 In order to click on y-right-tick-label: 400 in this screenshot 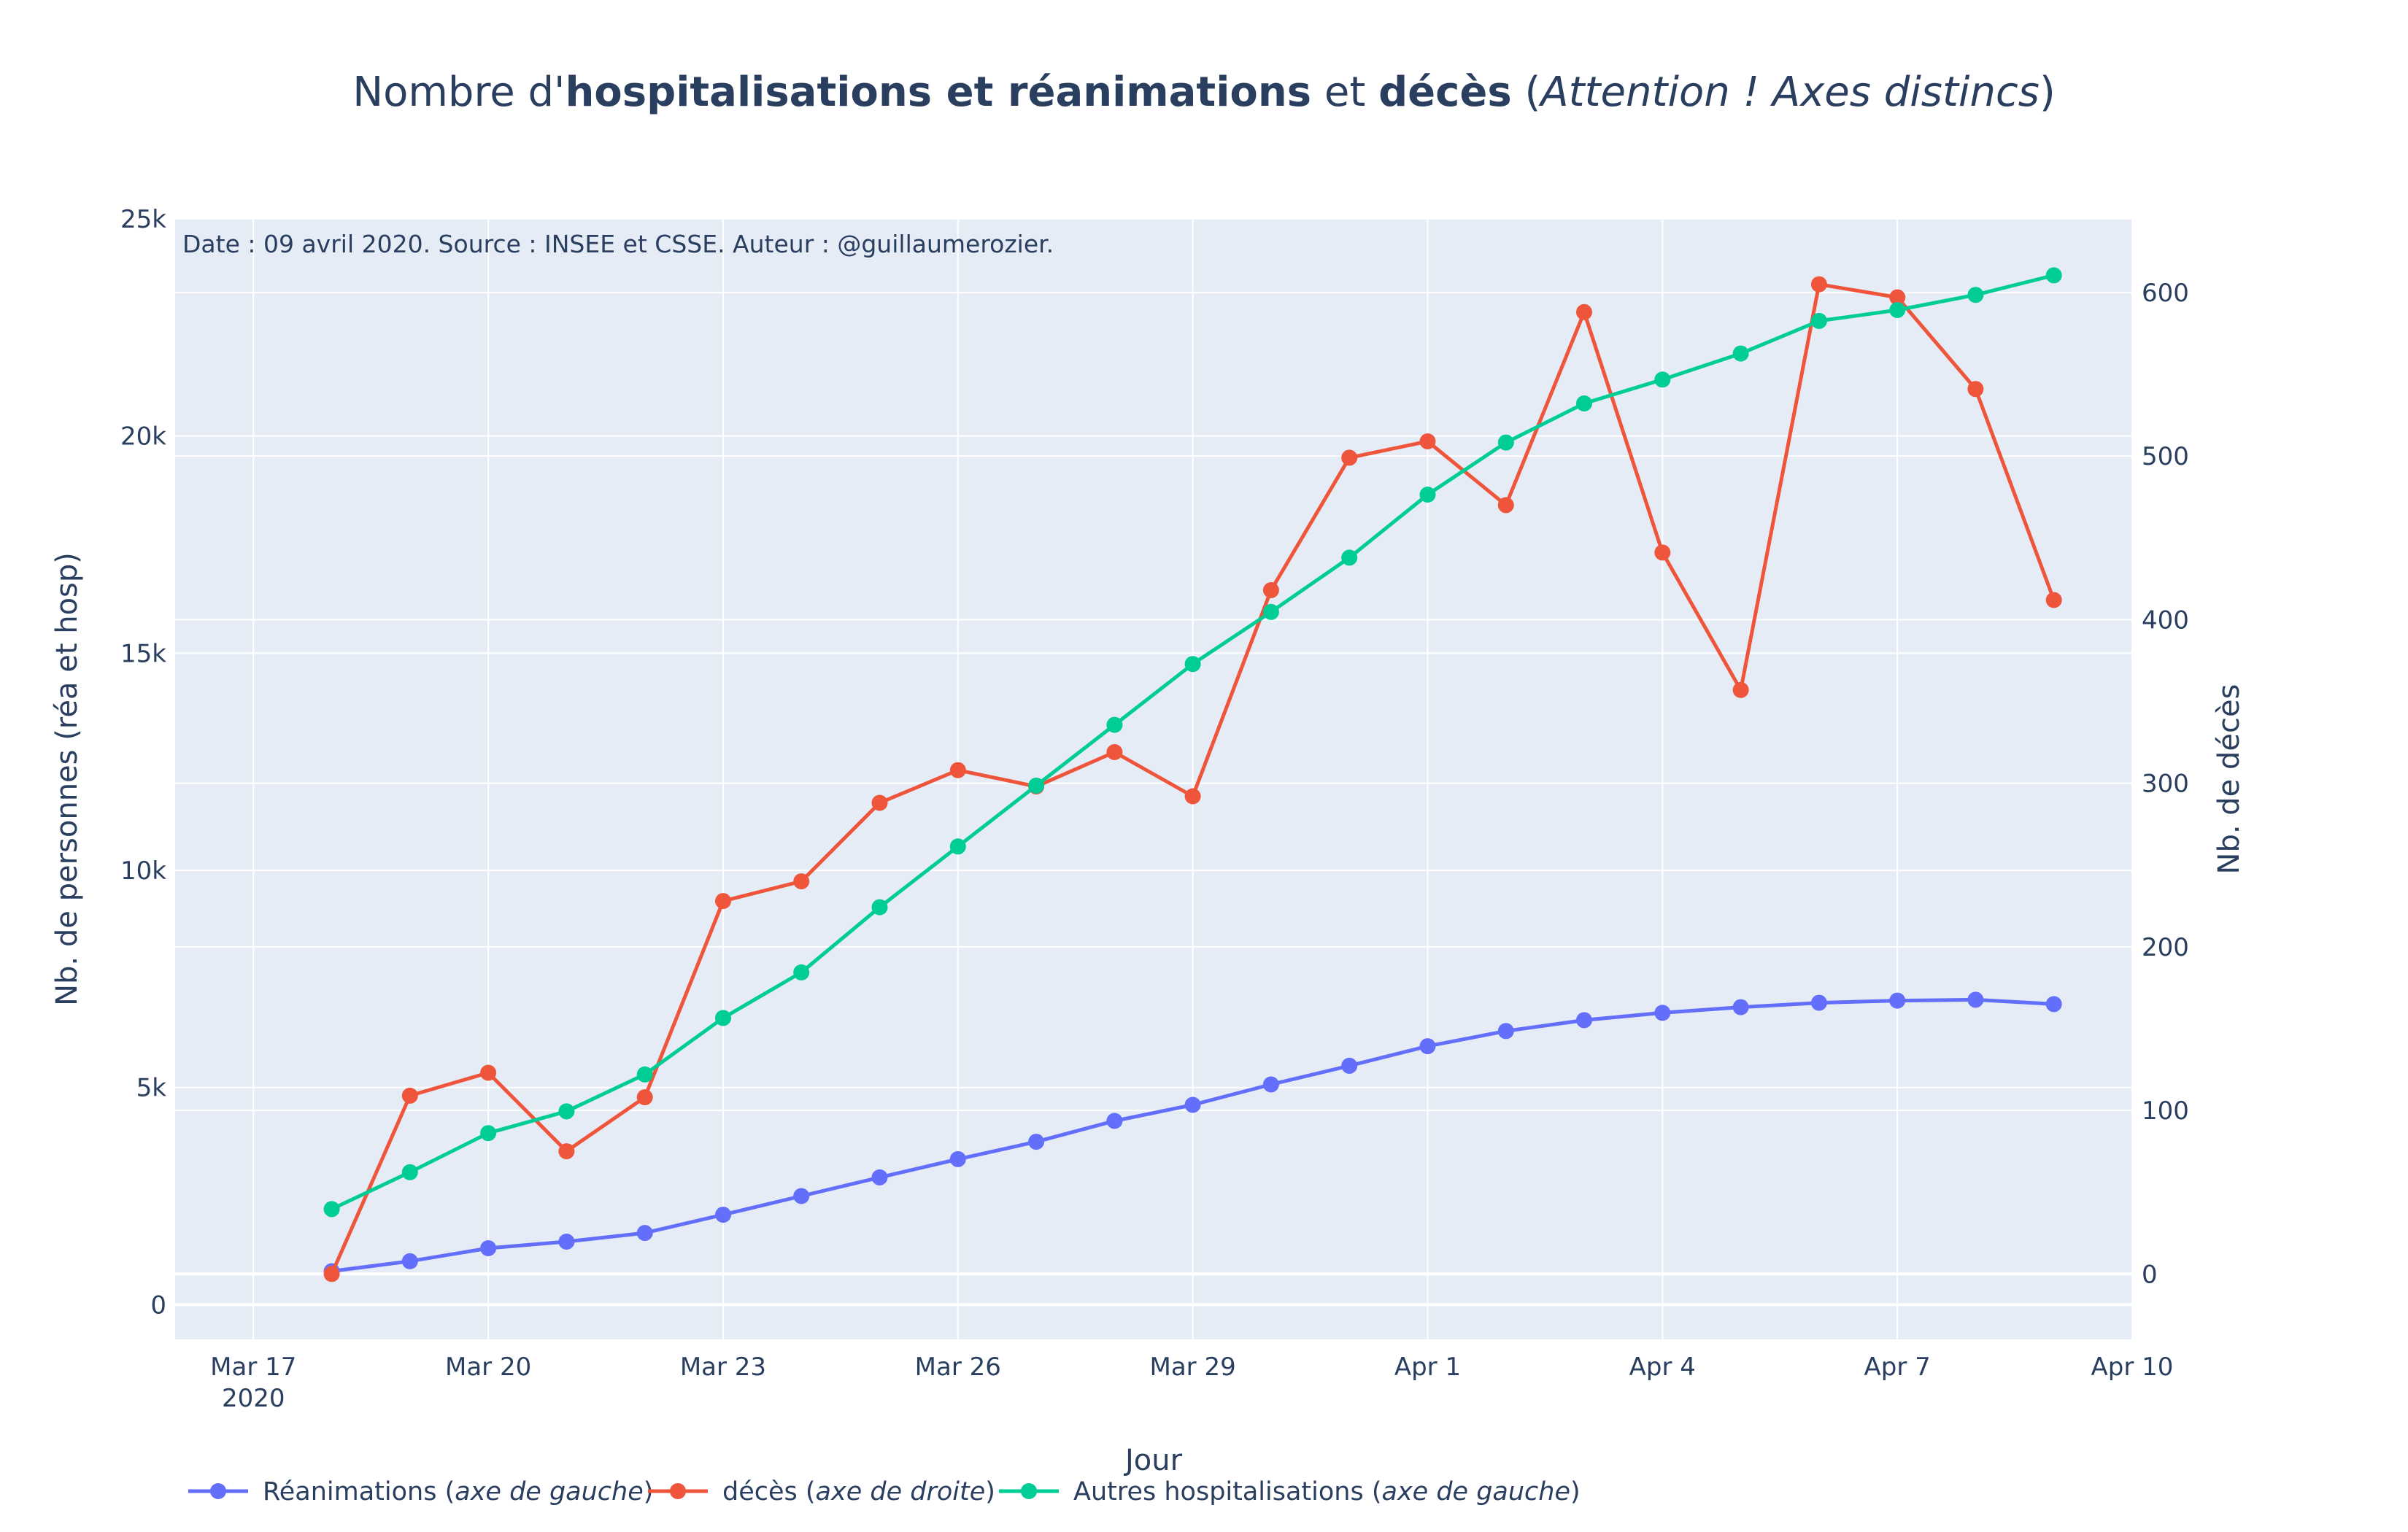, I will do `click(2165, 621)`.